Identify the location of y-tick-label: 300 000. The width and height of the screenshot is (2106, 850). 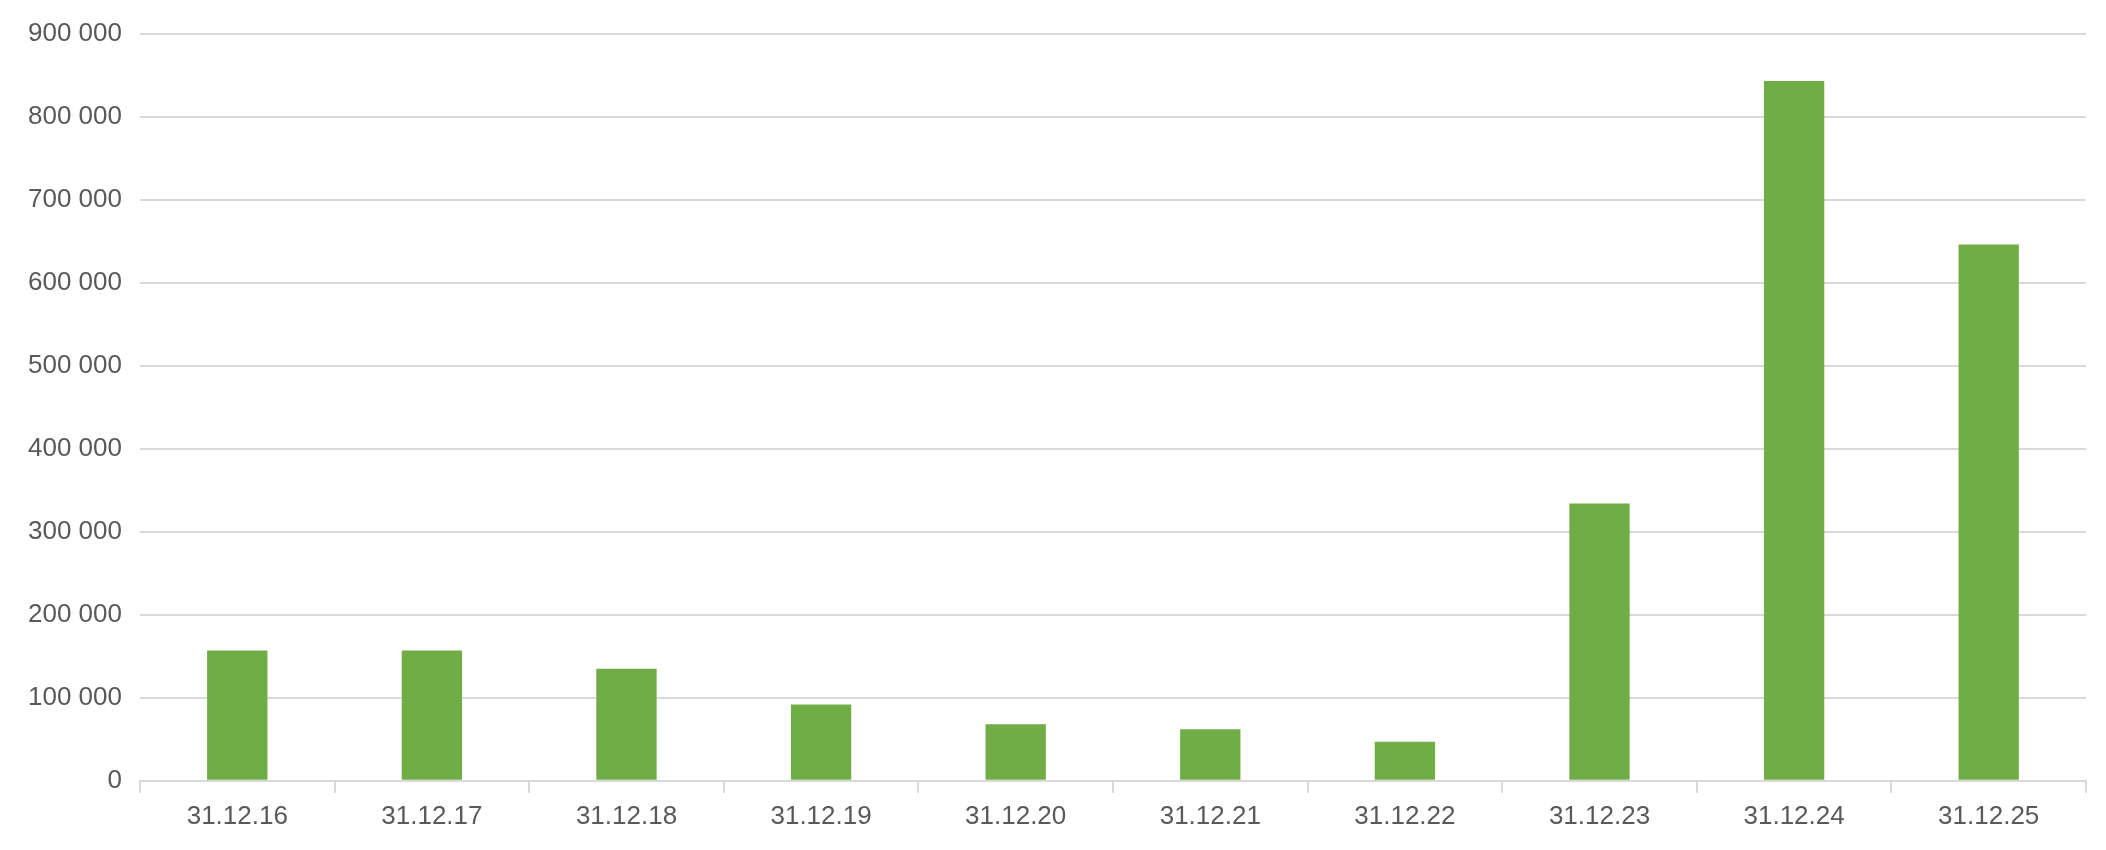
(75, 529).